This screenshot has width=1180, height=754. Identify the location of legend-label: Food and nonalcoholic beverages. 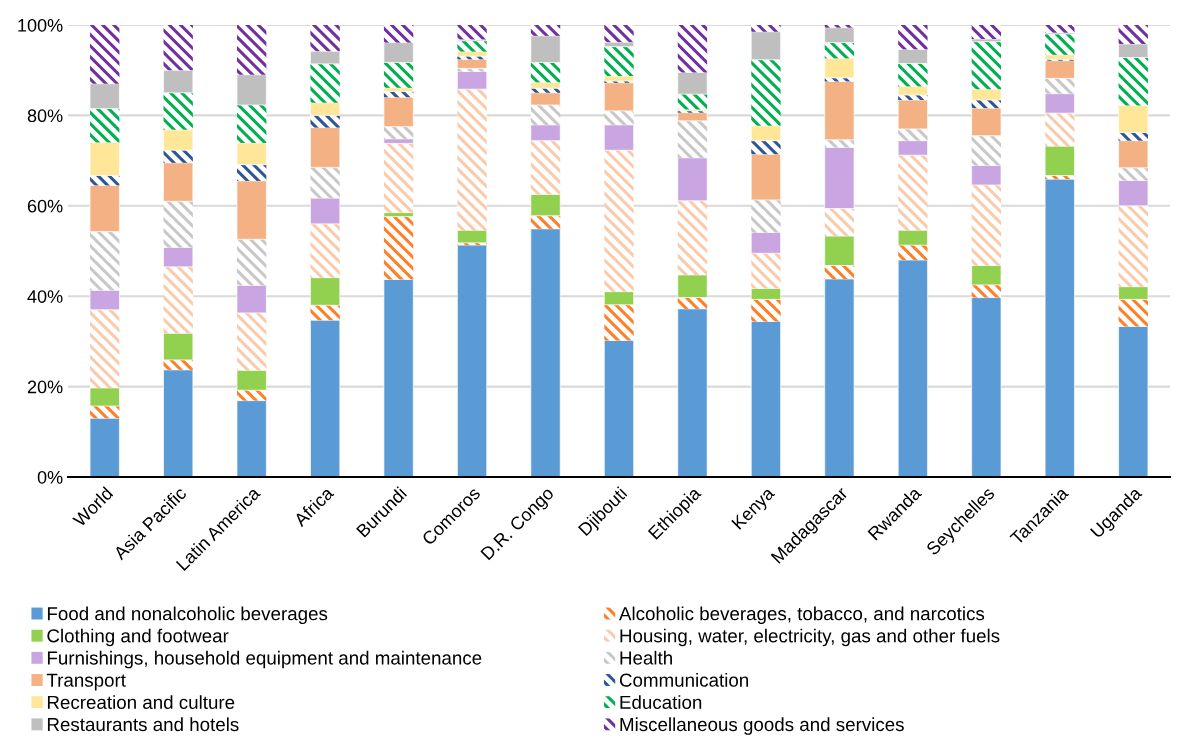
(187, 615).